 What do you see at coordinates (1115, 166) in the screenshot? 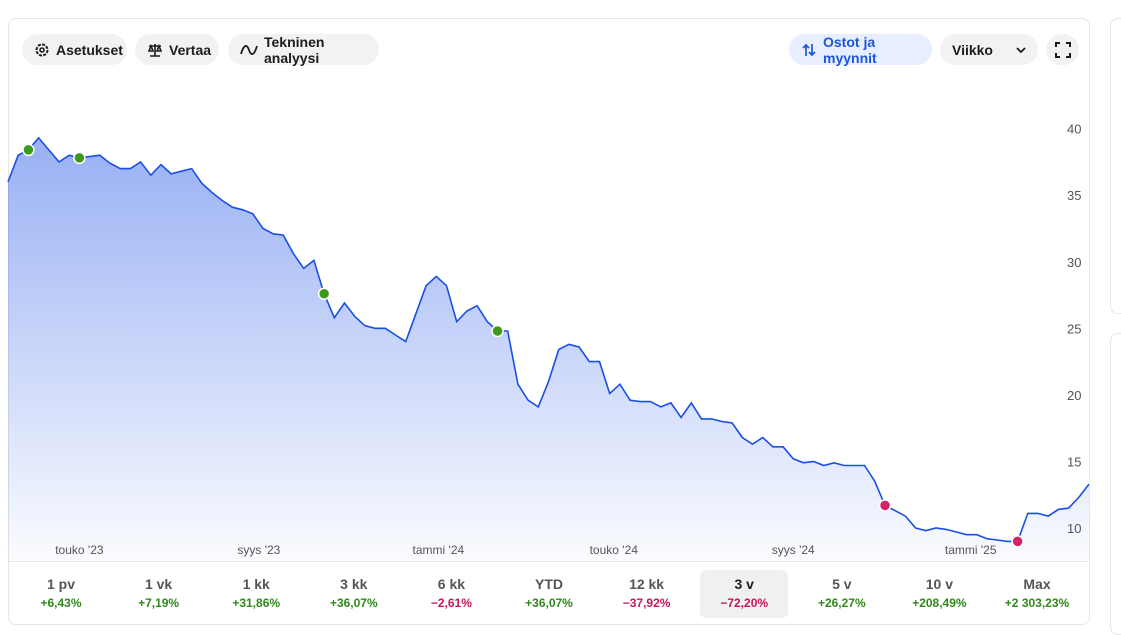
I see `side-card` at bounding box center [1115, 166].